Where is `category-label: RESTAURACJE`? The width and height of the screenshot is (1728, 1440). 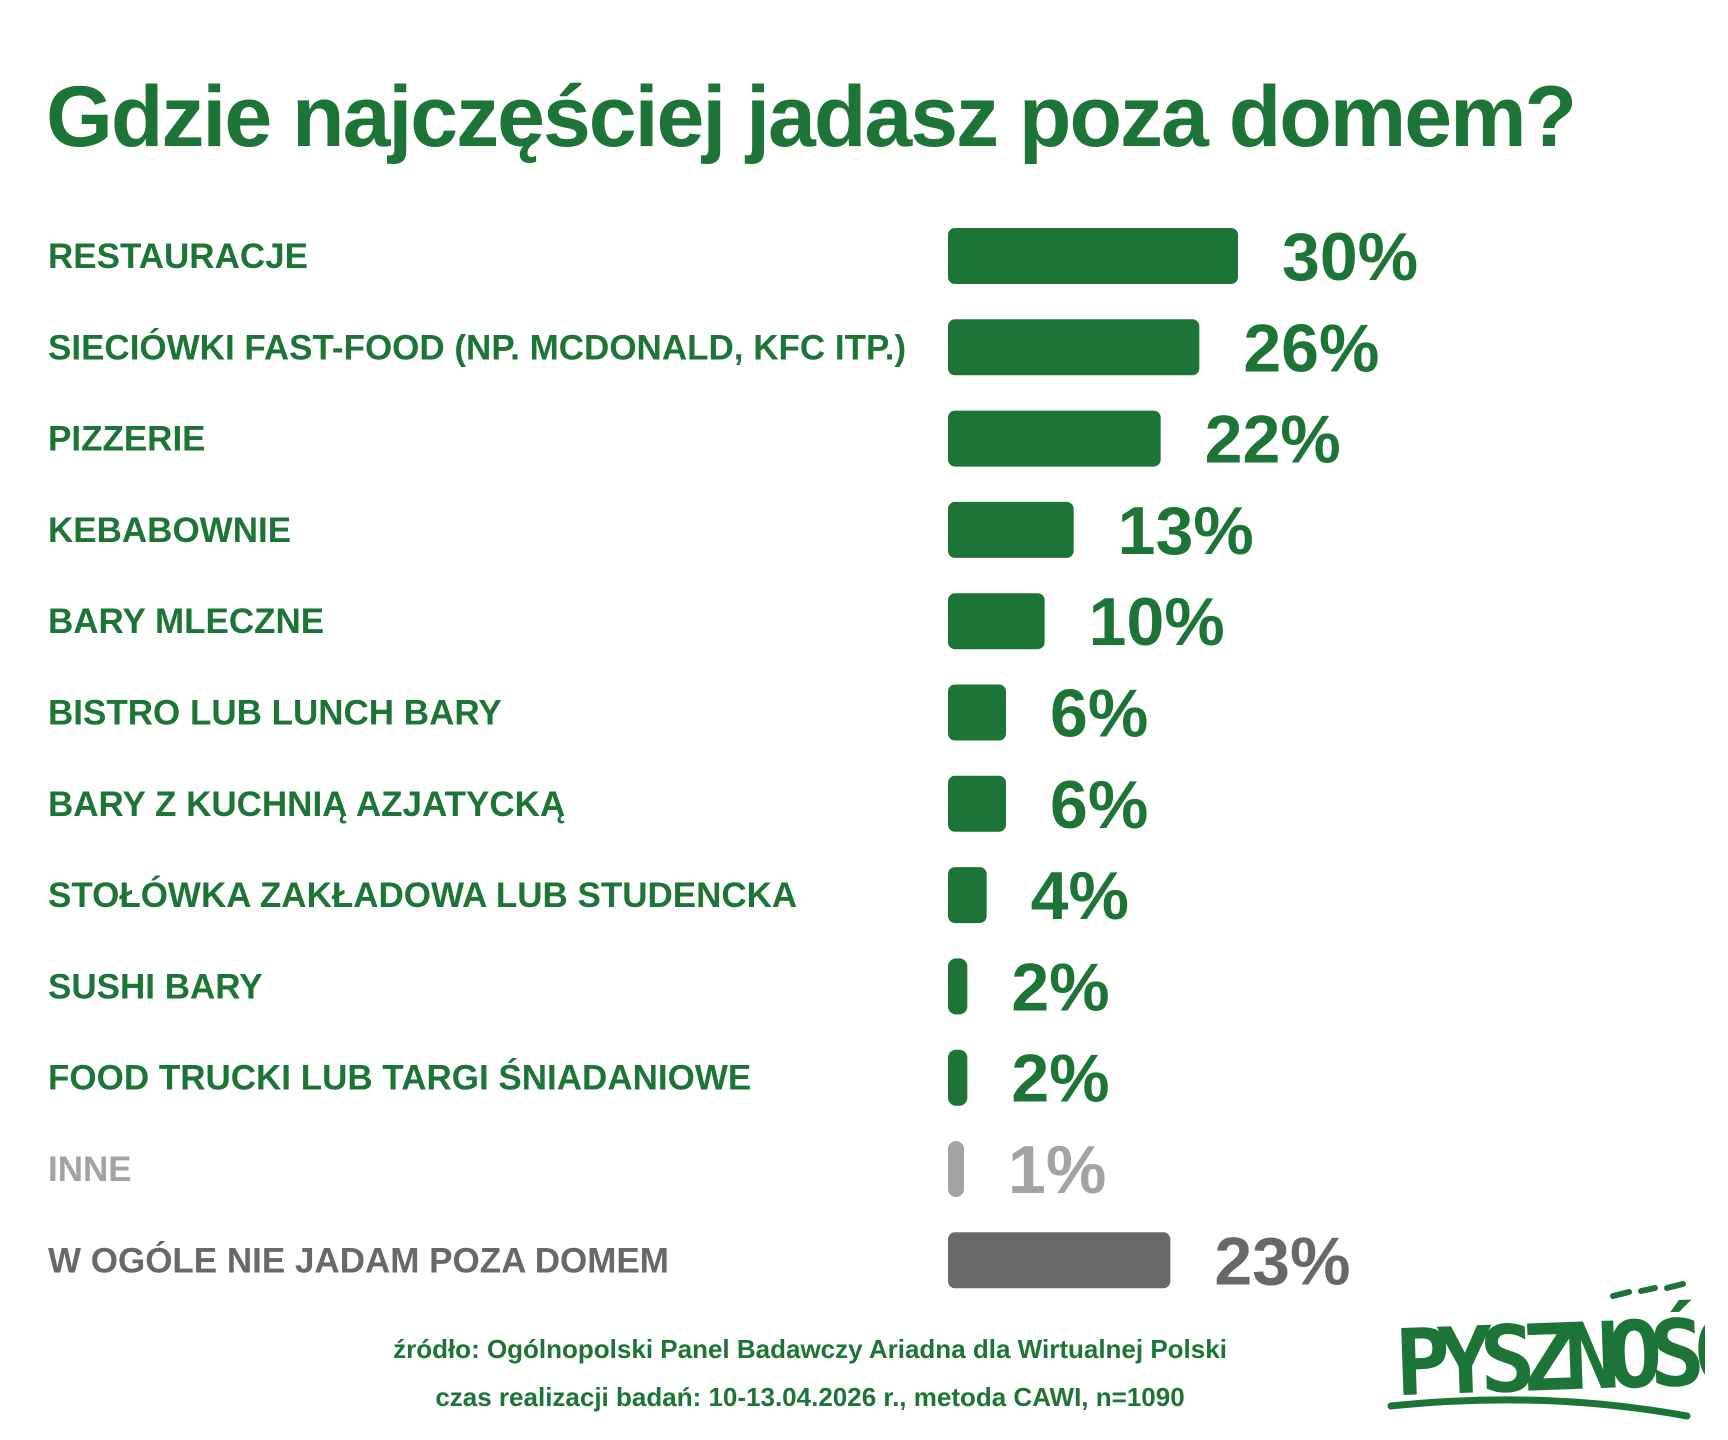
category-label: RESTAURACJE is located at coordinates (178, 256).